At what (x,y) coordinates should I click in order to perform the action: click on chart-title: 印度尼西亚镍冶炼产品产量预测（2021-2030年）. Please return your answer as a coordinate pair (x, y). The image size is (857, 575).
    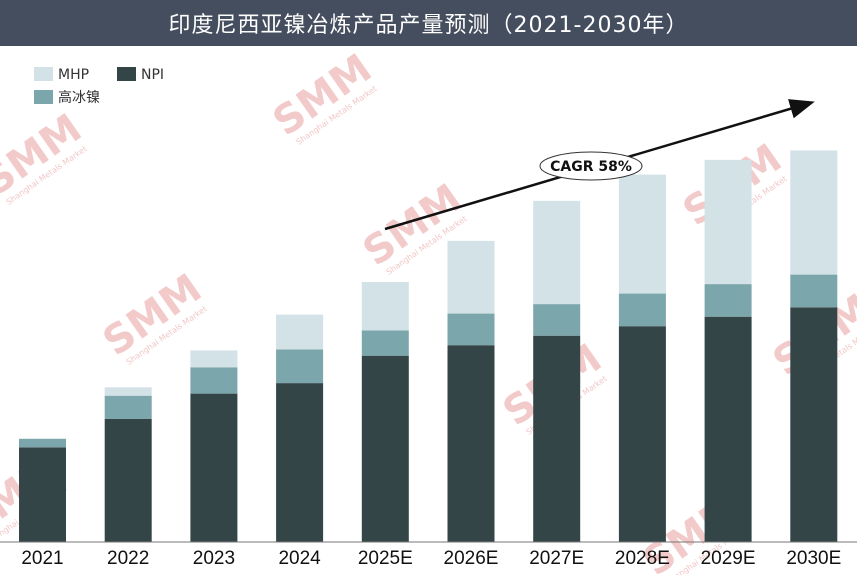
    Looking at the image, I should click on (428, 23).